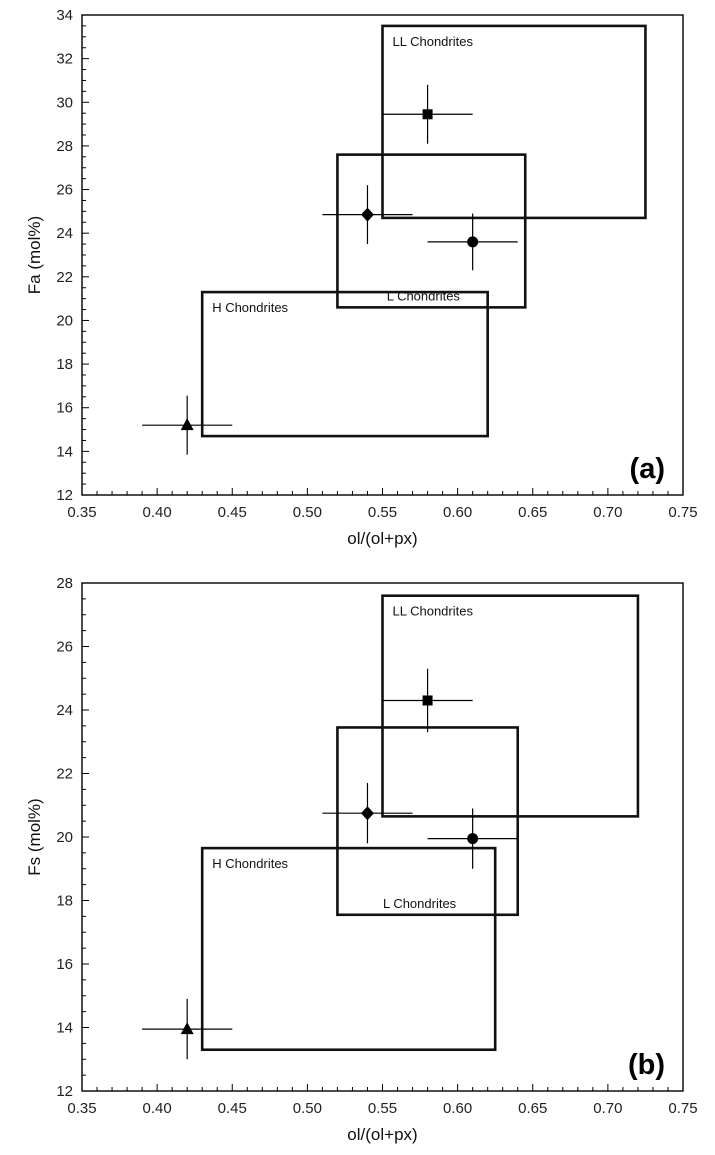  I want to click on panel-label: (b), so click(646, 1065).